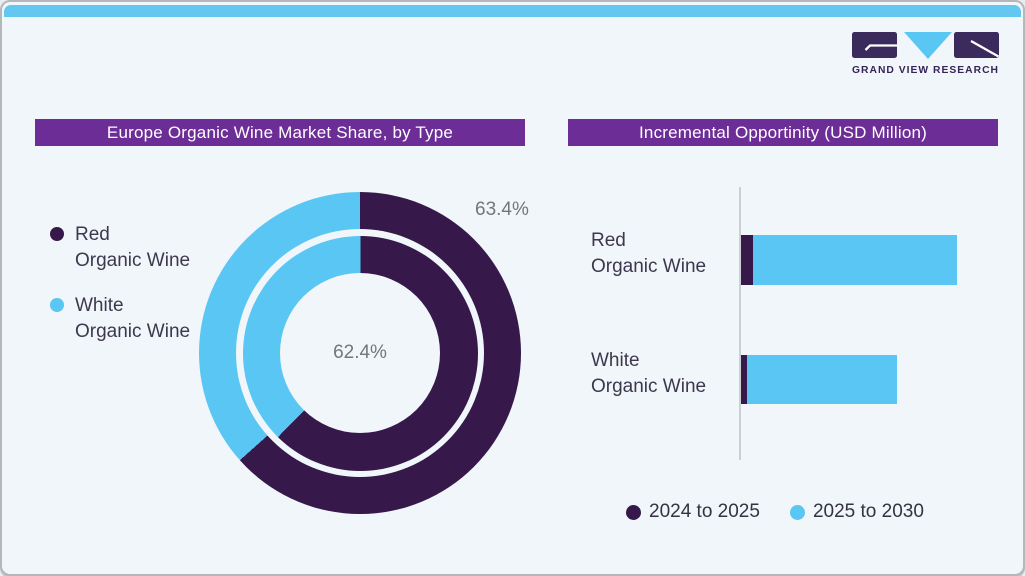 The height and width of the screenshot is (576, 1025). Describe the element at coordinates (633, 512) in the screenshot. I see `legend-swatch-2024-2025` at that location.